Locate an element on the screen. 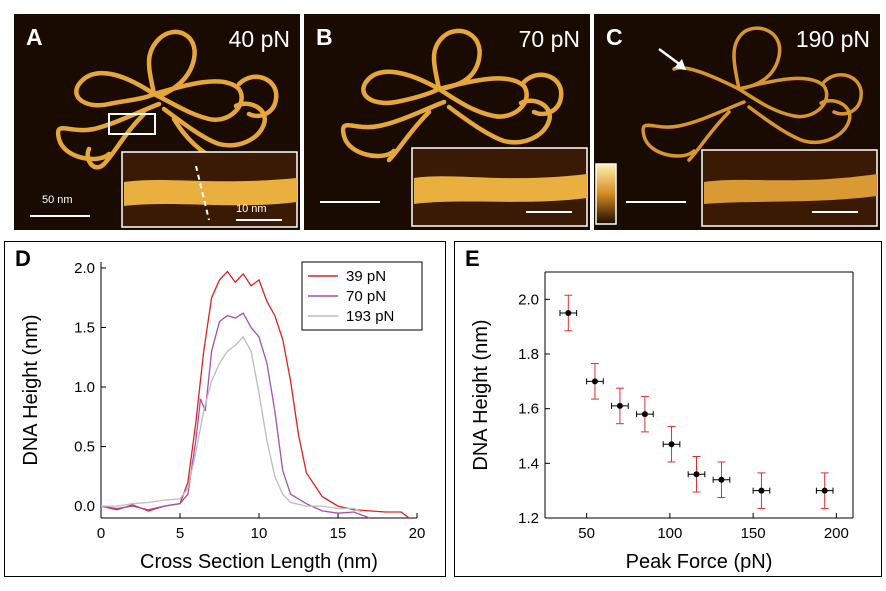  y-tick-label: 0.0 is located at coordinates (84, 506).